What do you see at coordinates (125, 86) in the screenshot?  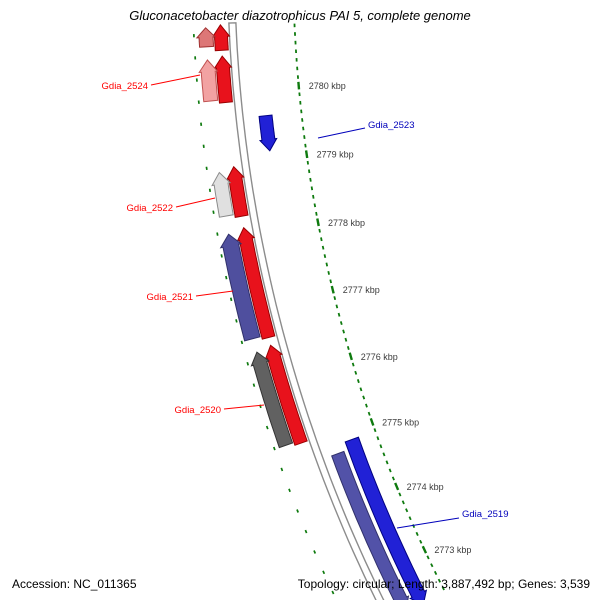 I see `gene-label: Gdia_2524` at bounding box center [125, 86].